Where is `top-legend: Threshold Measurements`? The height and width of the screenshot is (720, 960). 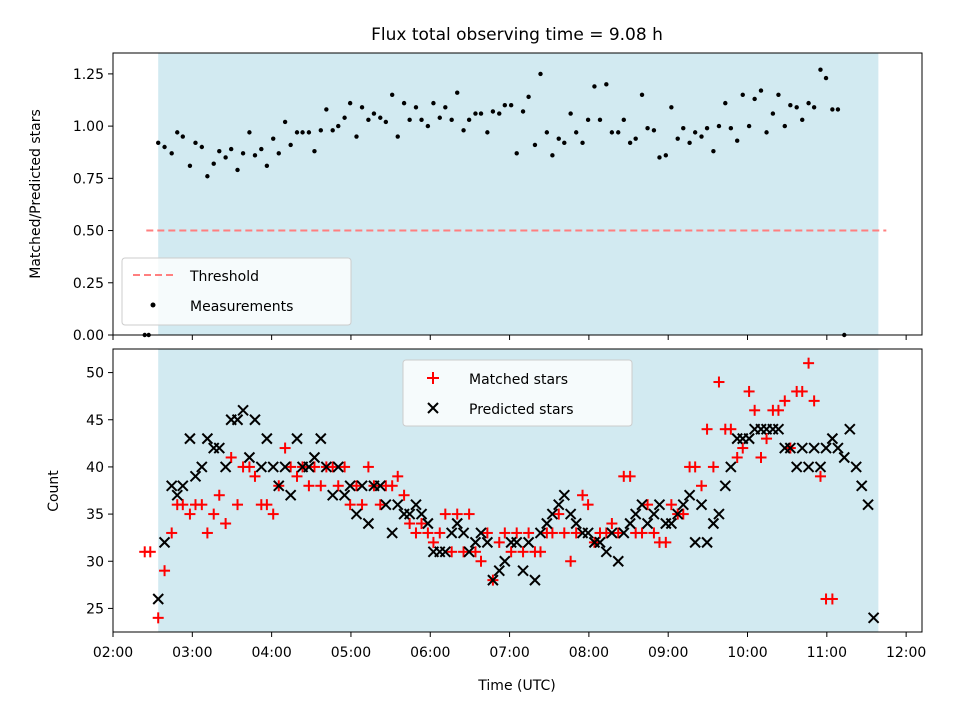 top-legend: Threshold Measurements is located at coordinates (236, 291).